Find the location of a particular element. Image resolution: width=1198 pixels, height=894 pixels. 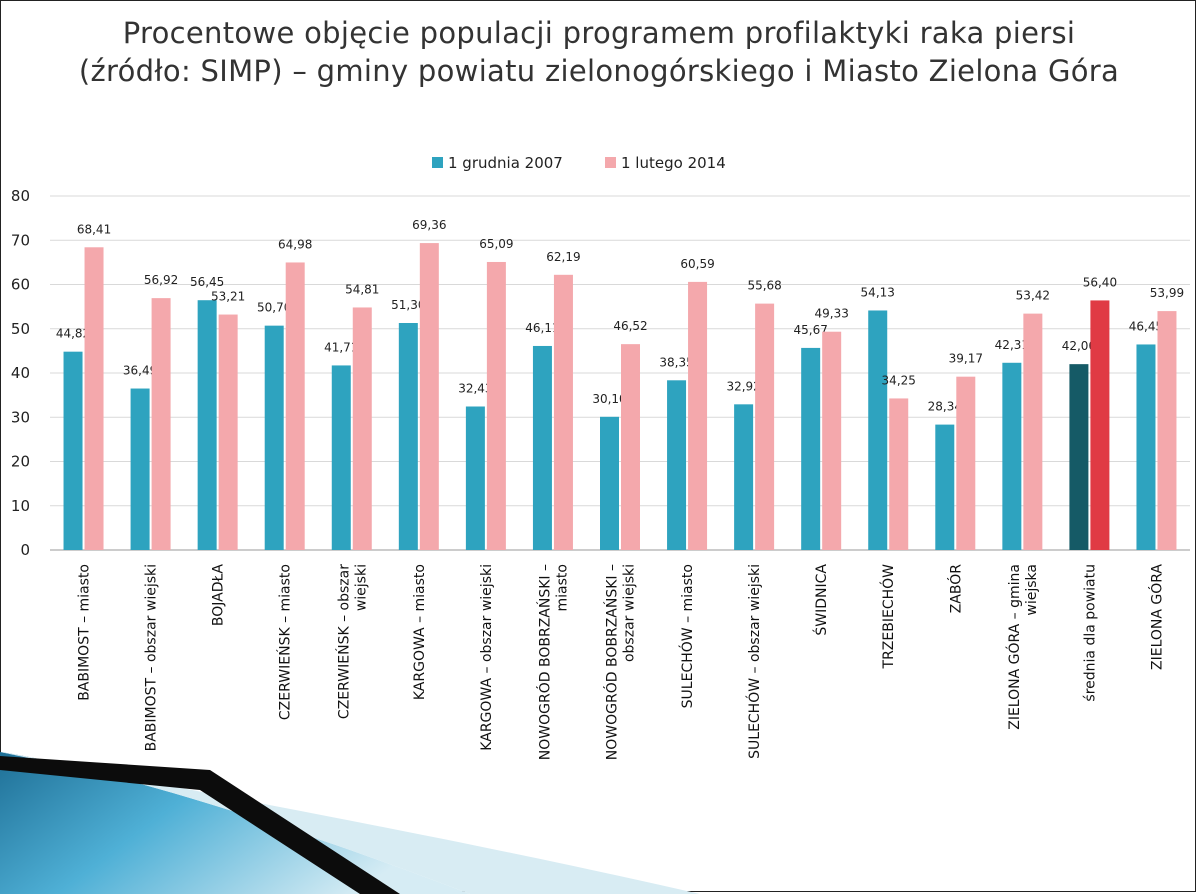

data-label: 69,36 is located at coordinates (429, 225).